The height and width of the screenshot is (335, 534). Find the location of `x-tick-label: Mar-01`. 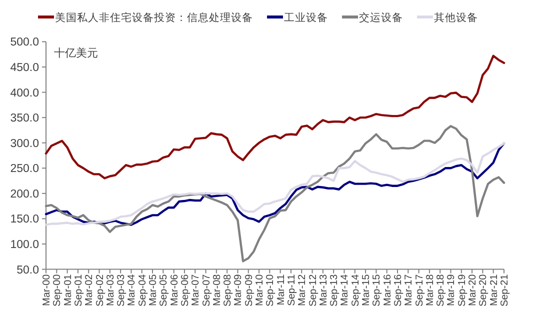

x-tick-label: Mar-01 is located at coordinates (68, 290).